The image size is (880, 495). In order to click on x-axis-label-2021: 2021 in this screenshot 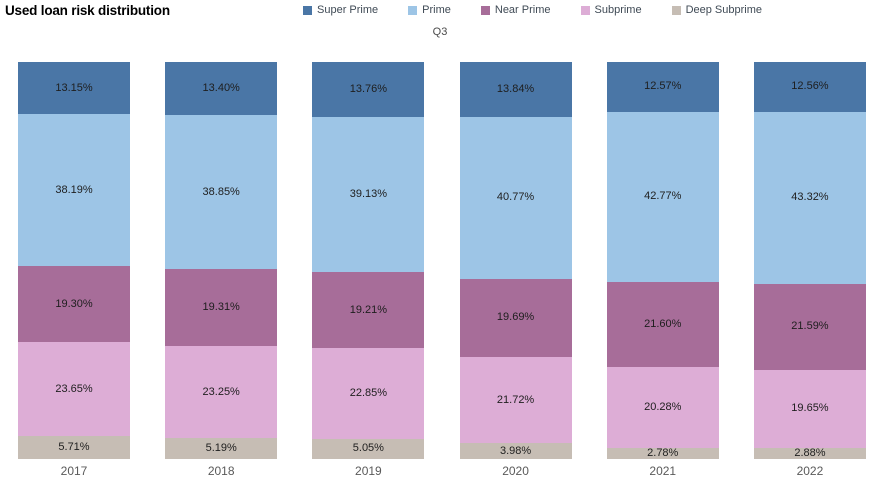, I will do `click(663, 471)`.